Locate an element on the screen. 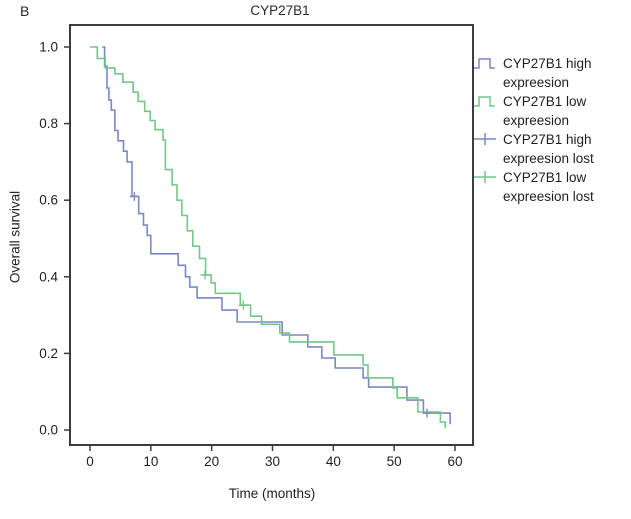  y-axis-label: Overall survival is located at coordinates (15, 237).